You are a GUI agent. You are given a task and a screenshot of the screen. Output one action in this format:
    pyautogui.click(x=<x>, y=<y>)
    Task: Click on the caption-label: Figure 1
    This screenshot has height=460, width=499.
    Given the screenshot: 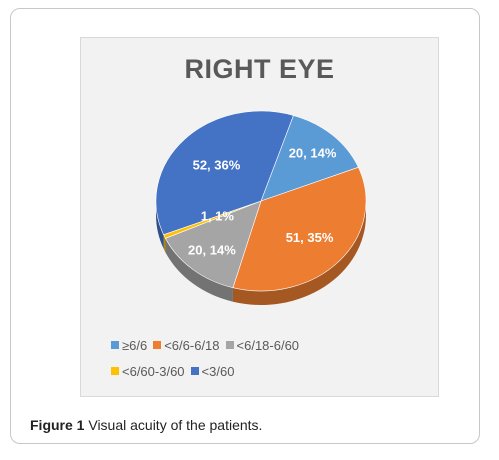 What is the action you would take?
    pyautogui.click(x=57, y=425)
    